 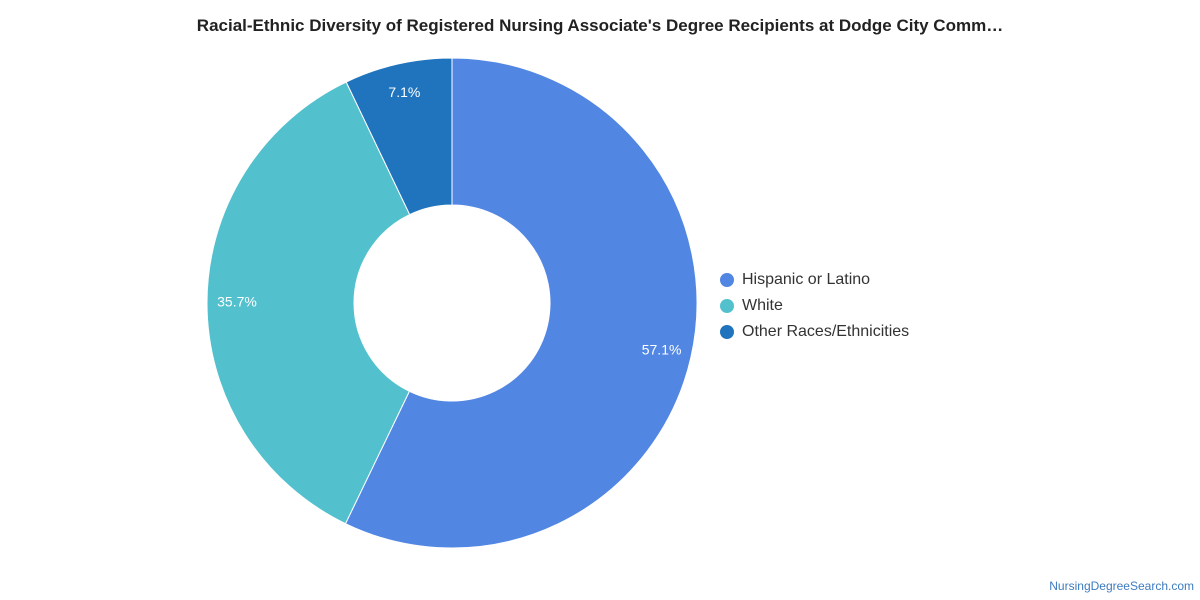 I want to click on legend-swatch-white, so click(x=727, y=306).